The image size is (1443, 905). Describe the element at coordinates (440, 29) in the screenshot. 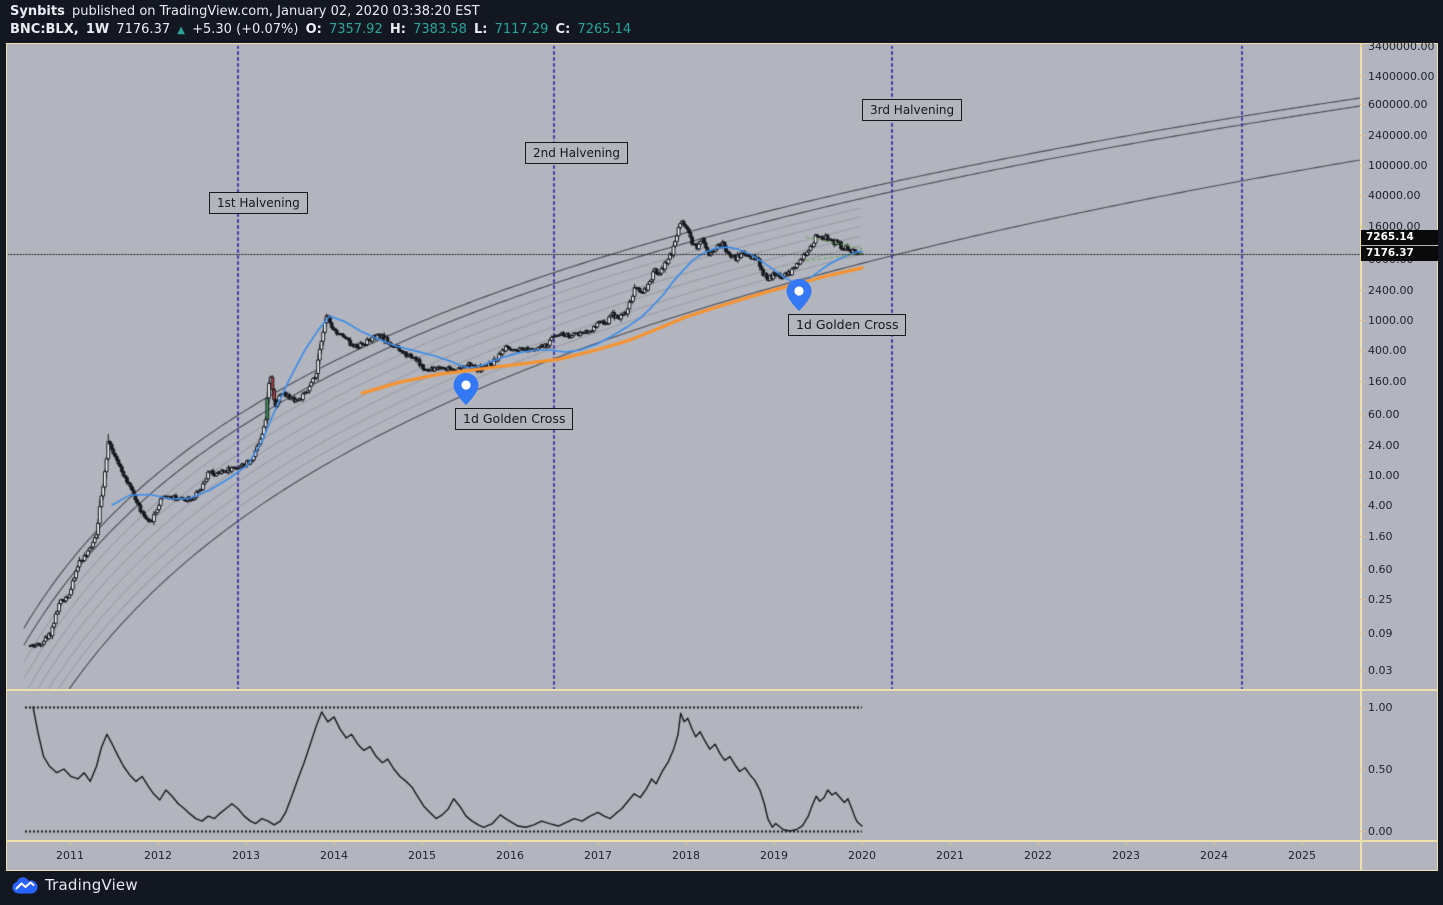

I see `high-value: 7383.58` at that location.